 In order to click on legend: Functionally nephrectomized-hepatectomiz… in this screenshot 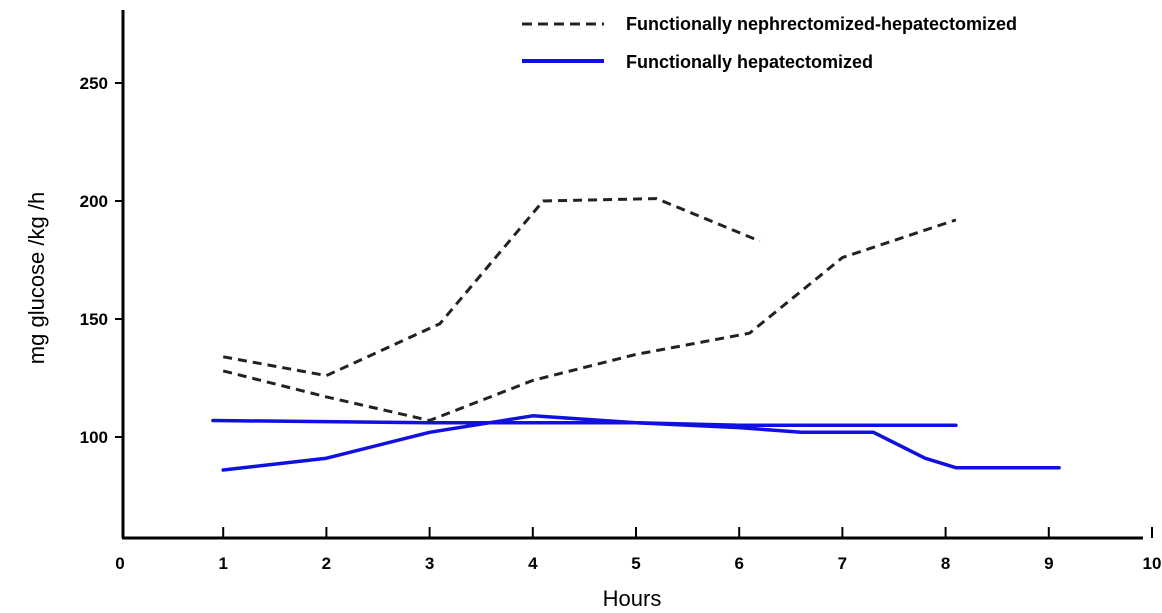, I will do `click(769, 43)`.